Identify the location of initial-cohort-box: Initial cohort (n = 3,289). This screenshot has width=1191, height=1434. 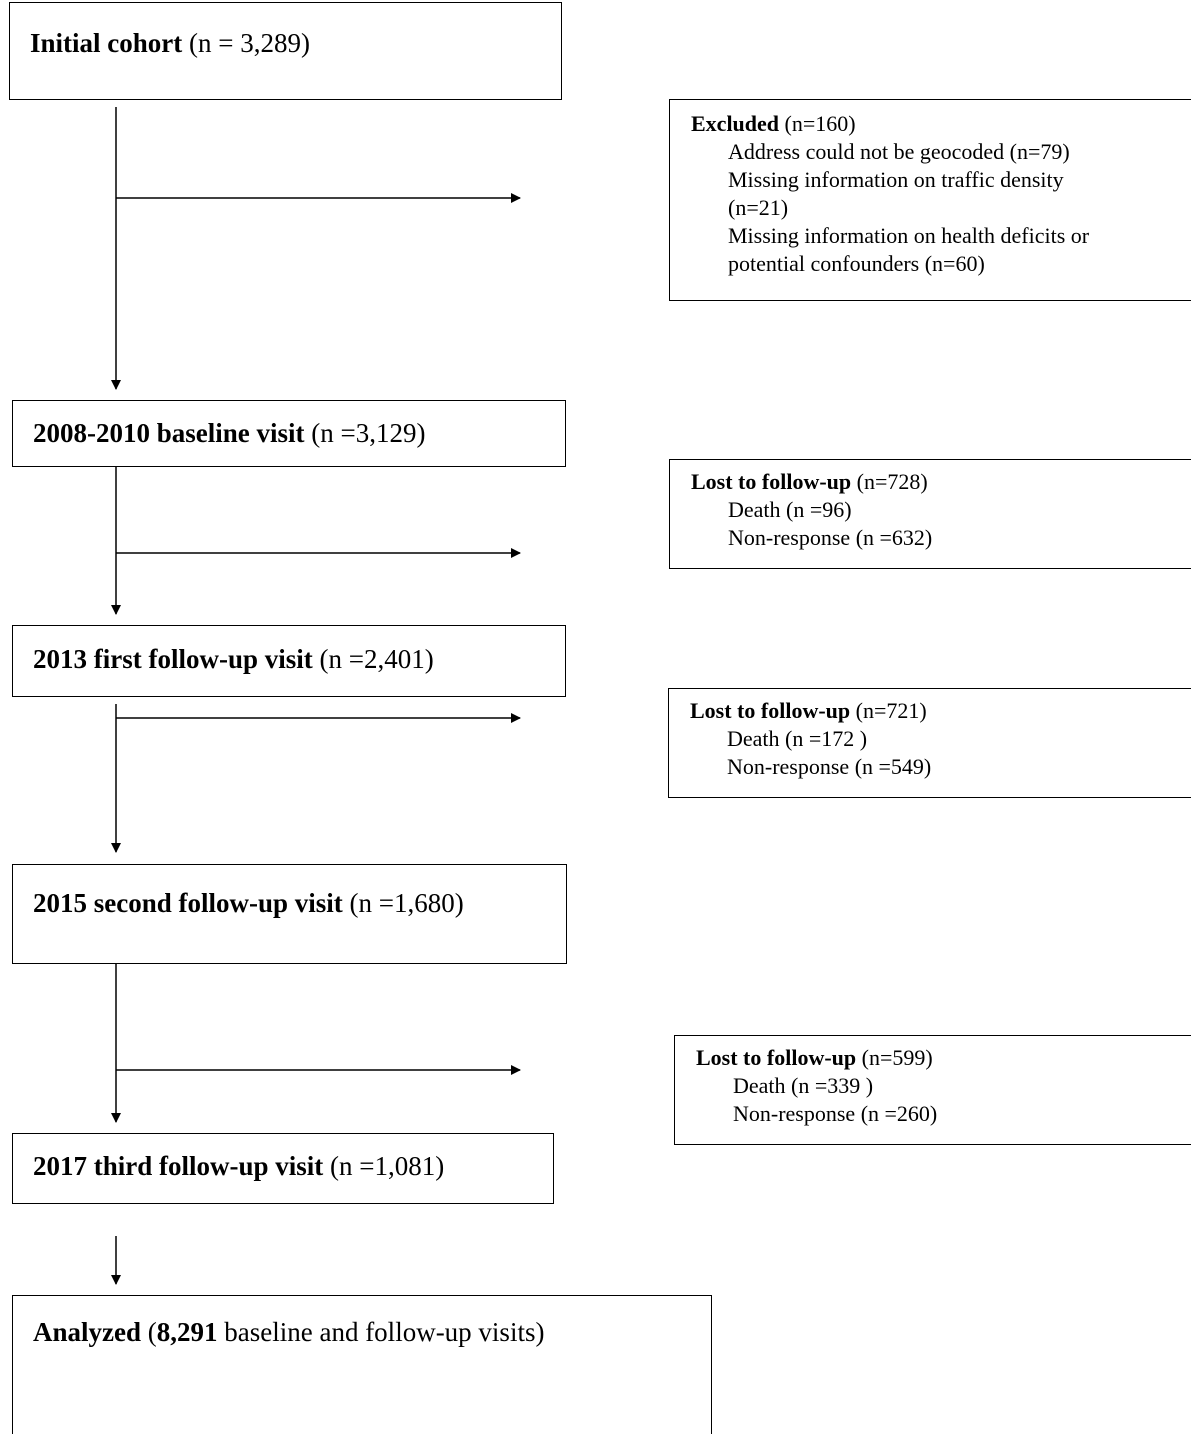
(285, 51).